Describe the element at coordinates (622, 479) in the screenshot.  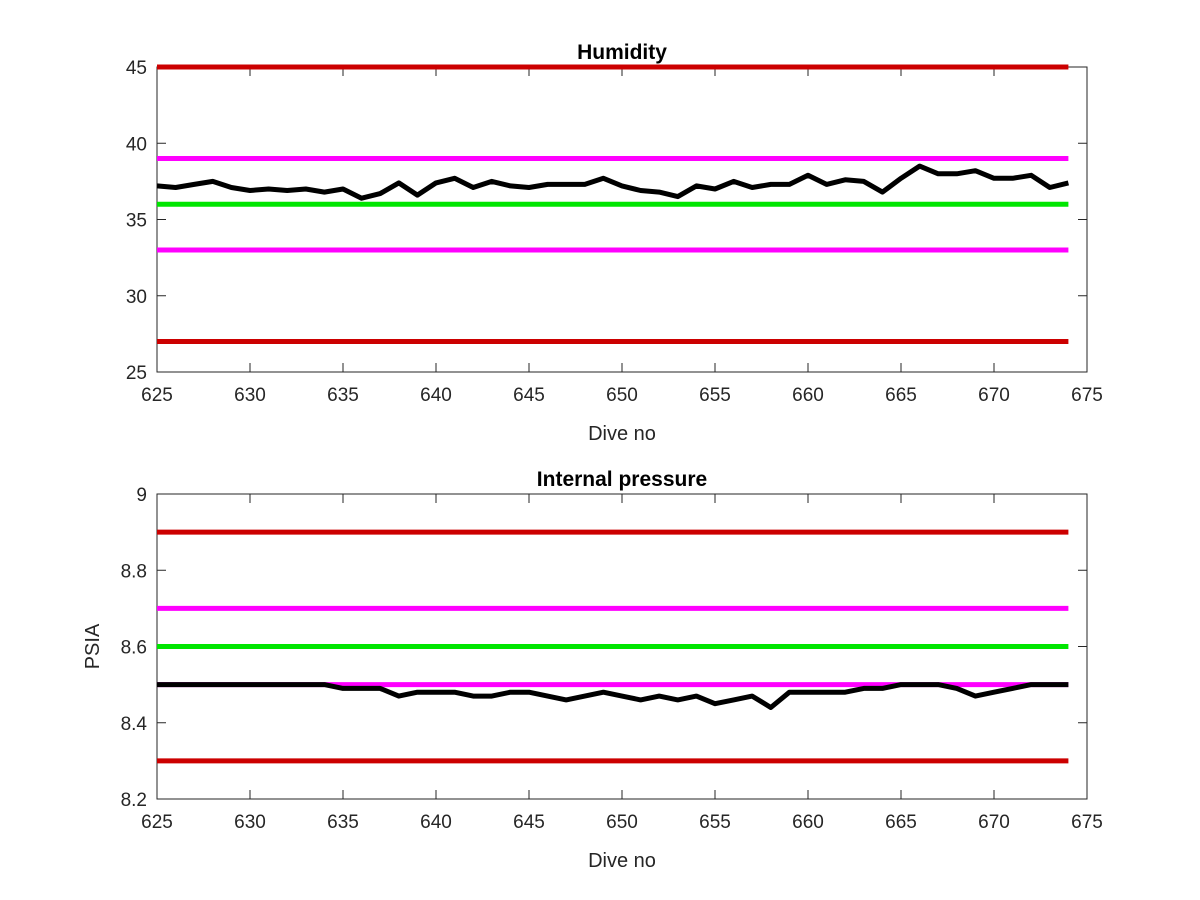
I see `chart-title: Internal pressure` at that location.